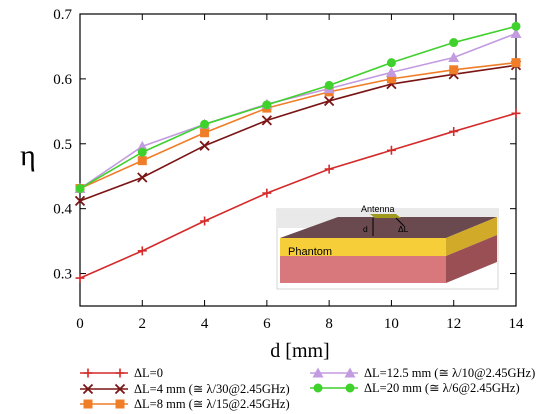 The width and height of the screenshot is (550, 414). Describe the element at coordinates (517, 324) in the screenshot. I see `x-tick-label: 14` at that location.